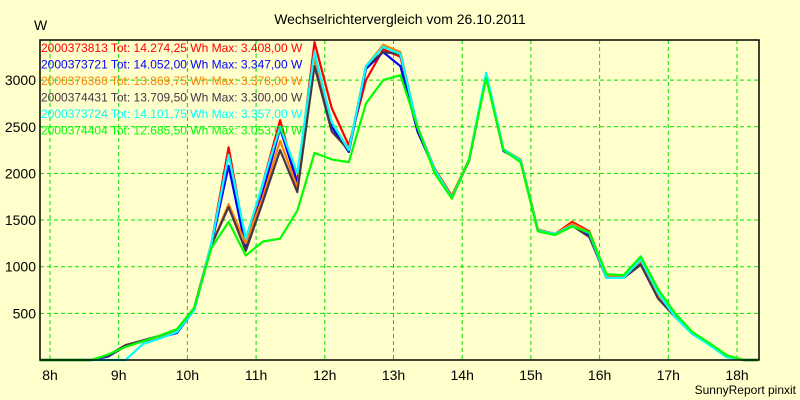  What do you see at coordinates (746, 390) in the screenshot?
I see `footer-credit: SunnyReport pinxit` at bounding box center [746, 390].